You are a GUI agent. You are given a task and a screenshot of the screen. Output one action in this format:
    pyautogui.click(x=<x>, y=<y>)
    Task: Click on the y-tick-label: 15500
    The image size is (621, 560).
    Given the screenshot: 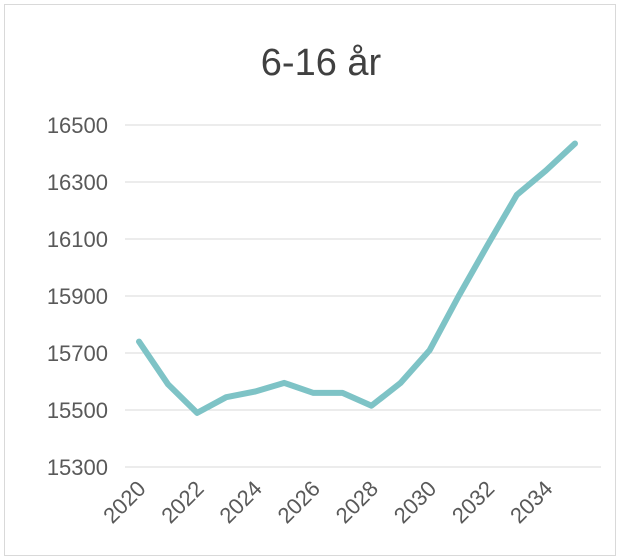 What is the action you would take?
    pyautogui.click(x=77, y=410)
    